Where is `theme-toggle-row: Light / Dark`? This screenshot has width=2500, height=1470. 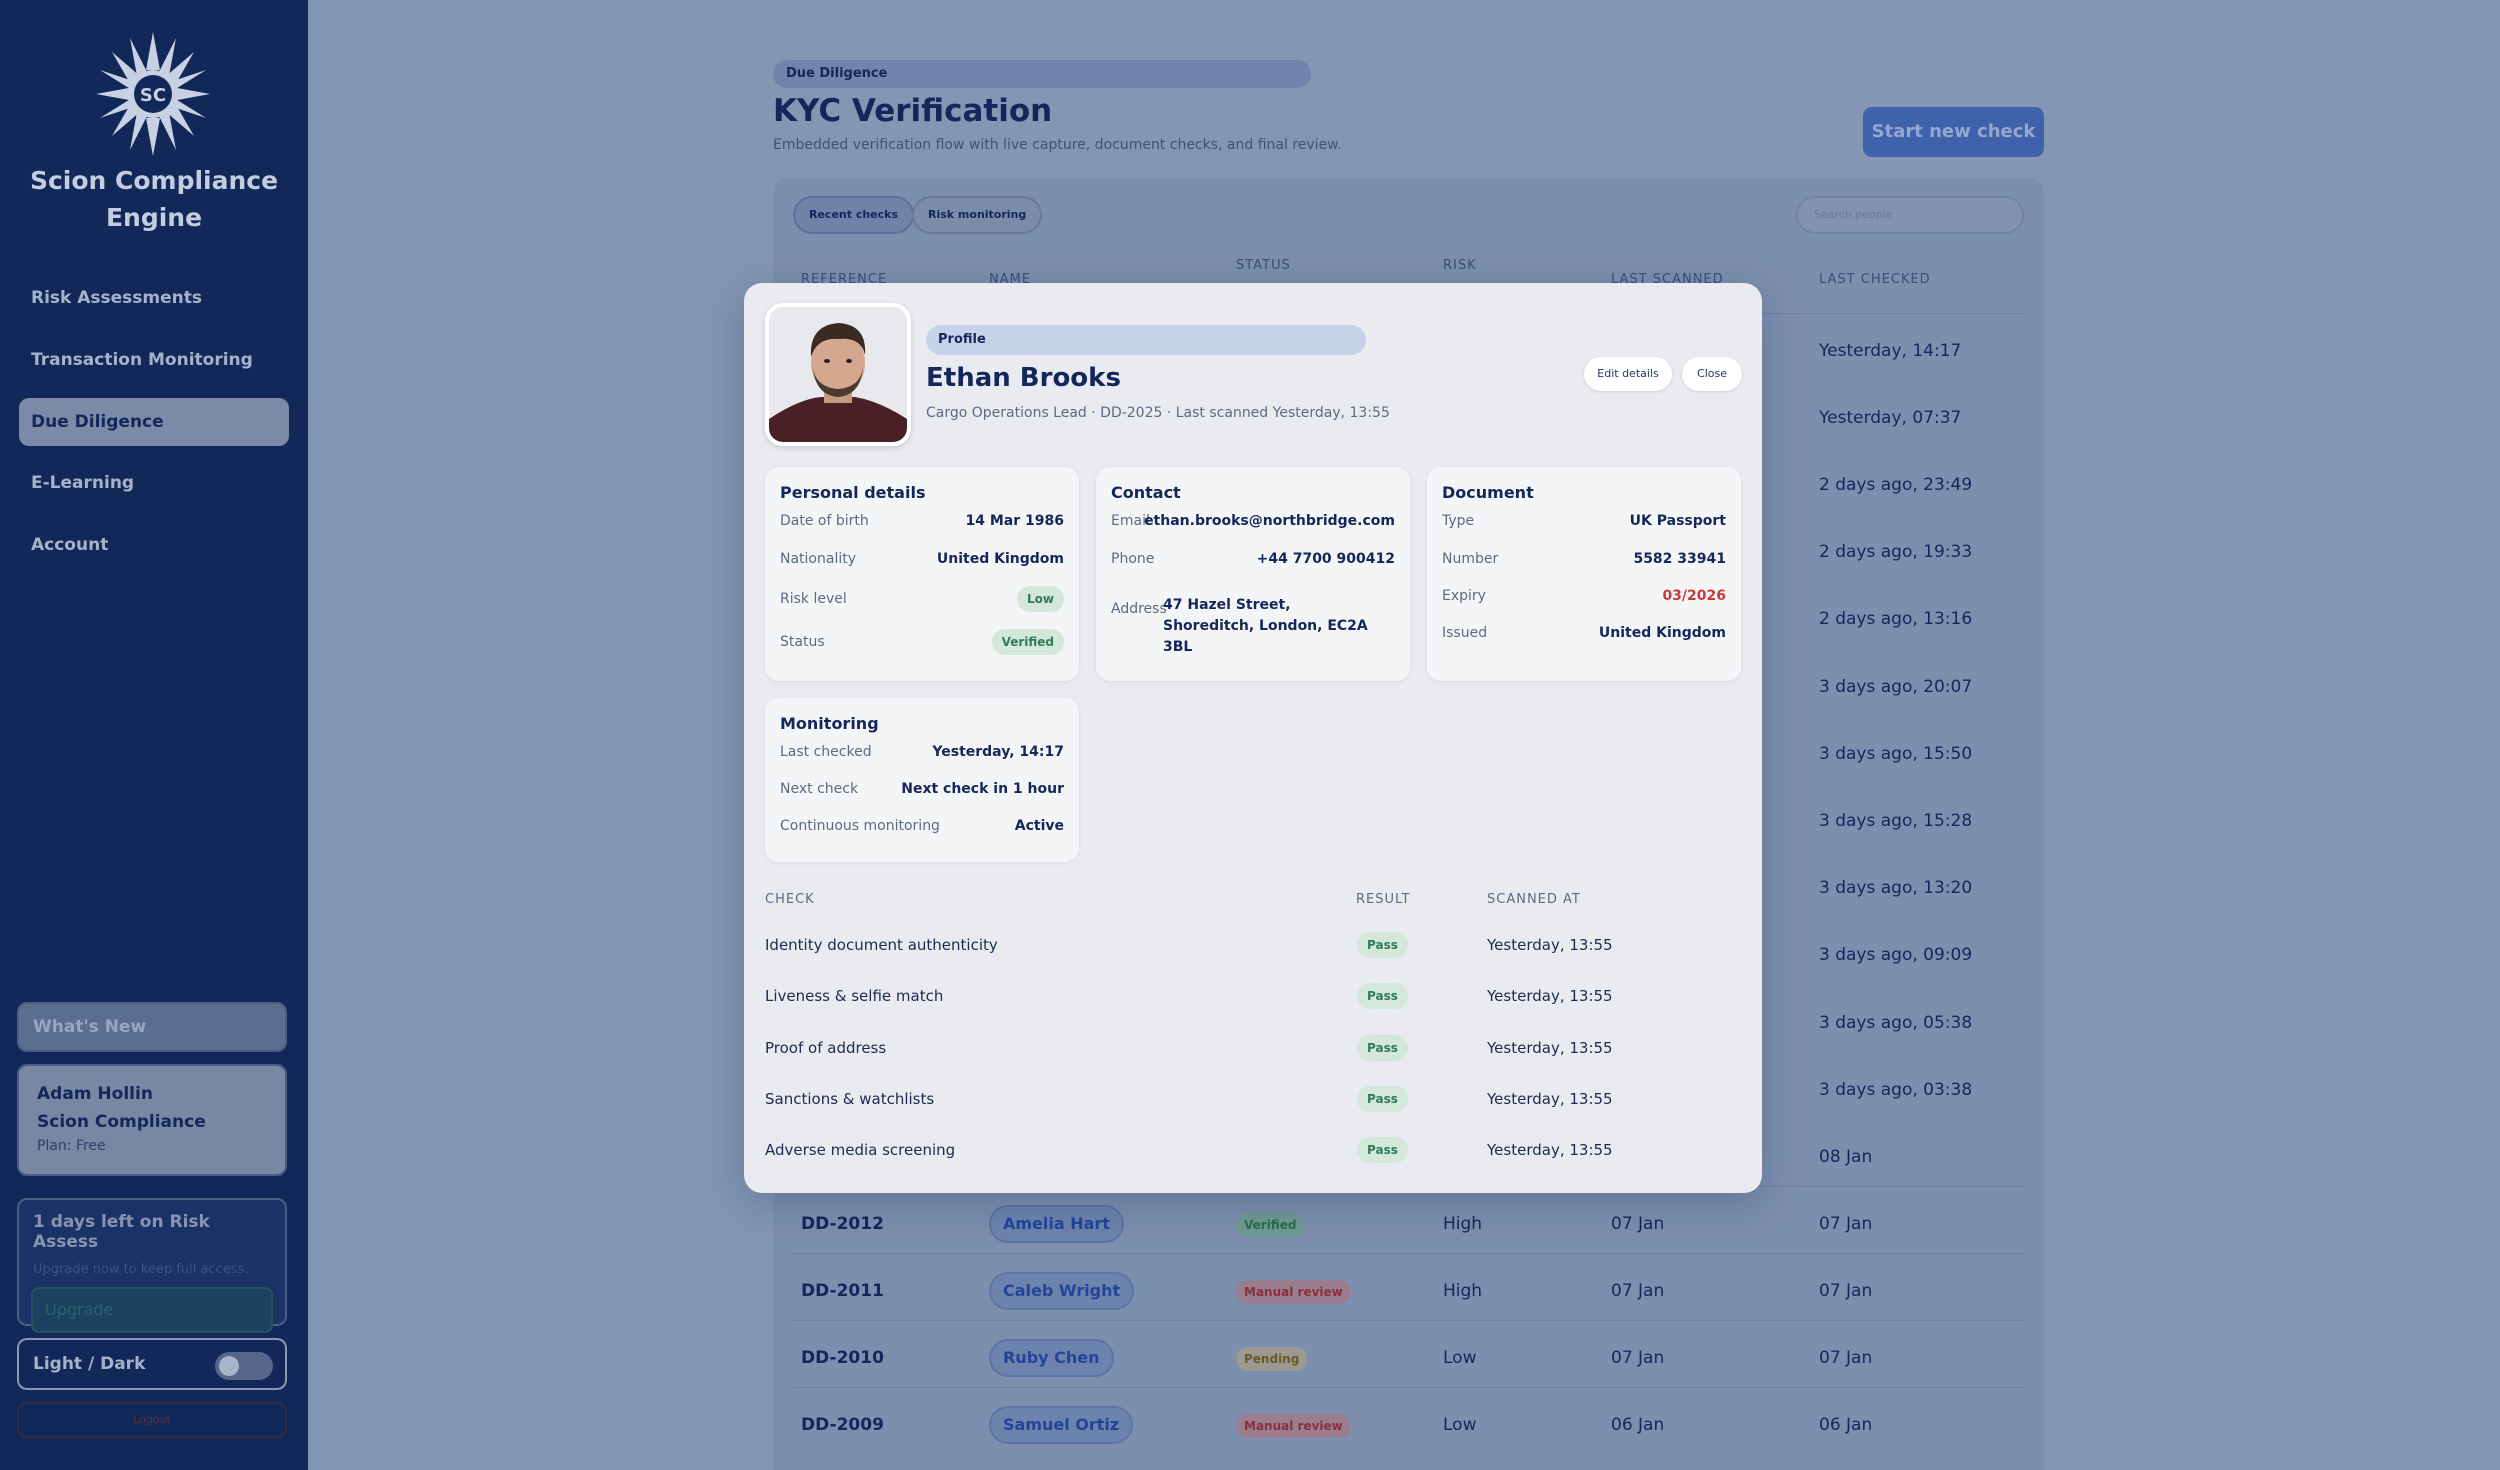 theme-toggle-row: Light / Dark is located at coordinates (152, 1364).